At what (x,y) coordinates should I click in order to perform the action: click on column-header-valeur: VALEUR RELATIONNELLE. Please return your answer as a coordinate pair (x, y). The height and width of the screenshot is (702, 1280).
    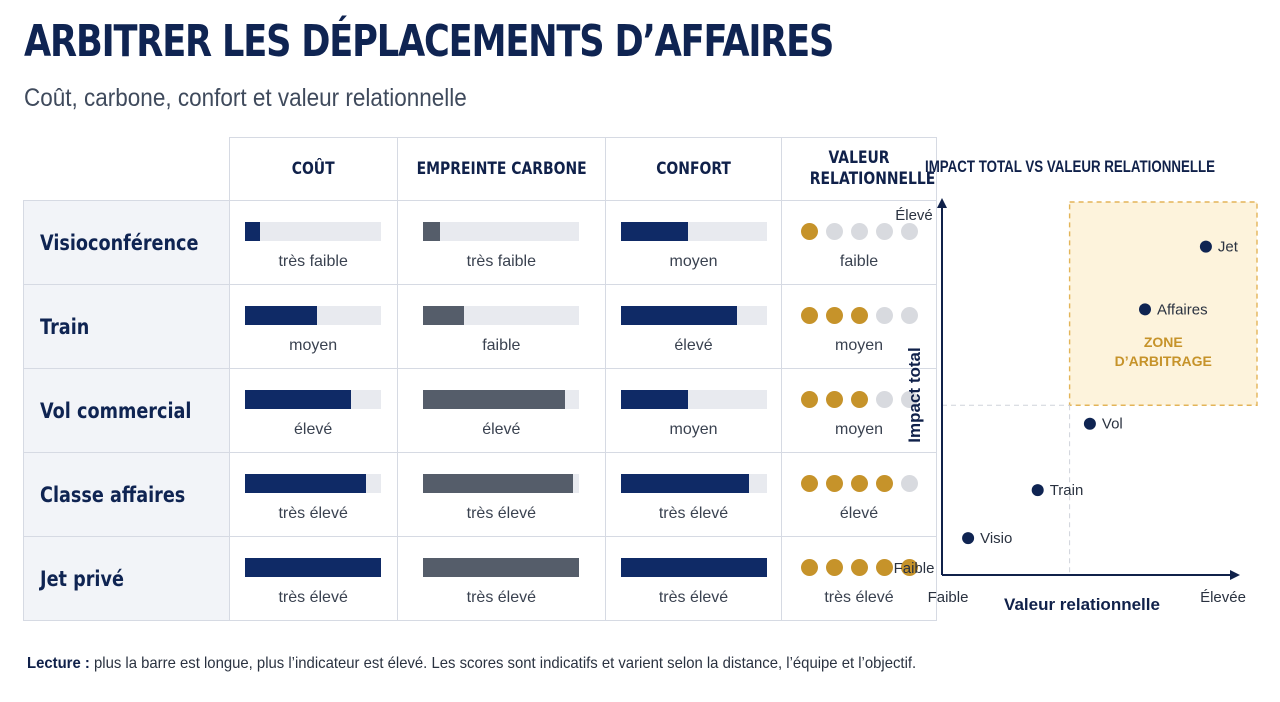
    Looking at the image, I should click on (859, 169).